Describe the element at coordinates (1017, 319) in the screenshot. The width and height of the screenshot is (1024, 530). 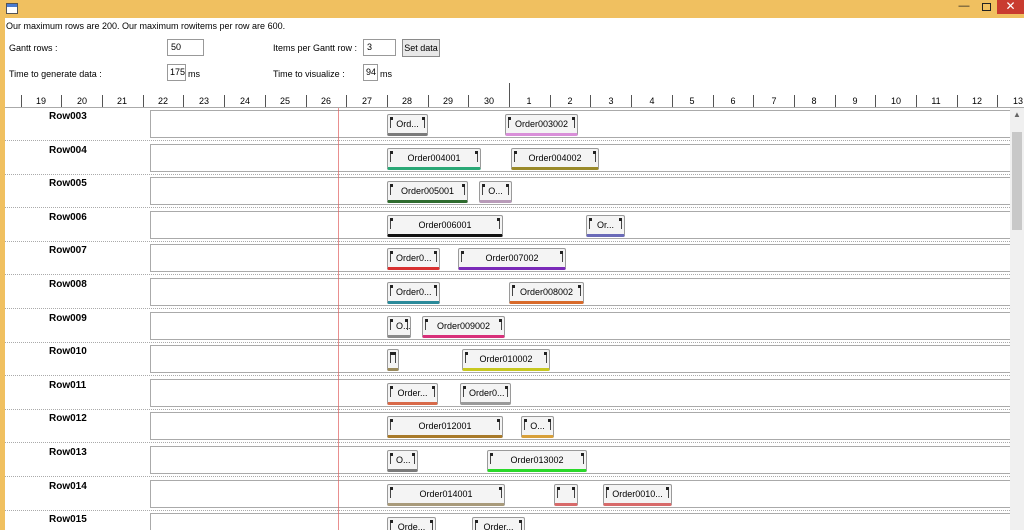
I see `vertical-scrollbar: ▲` at that location.